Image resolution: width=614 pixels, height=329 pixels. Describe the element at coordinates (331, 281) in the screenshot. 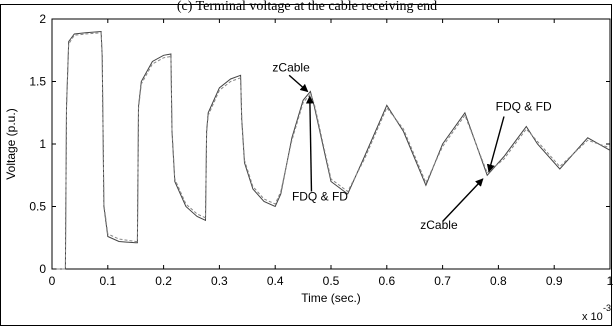

I see `x-tick-label: 0.5` at that location.